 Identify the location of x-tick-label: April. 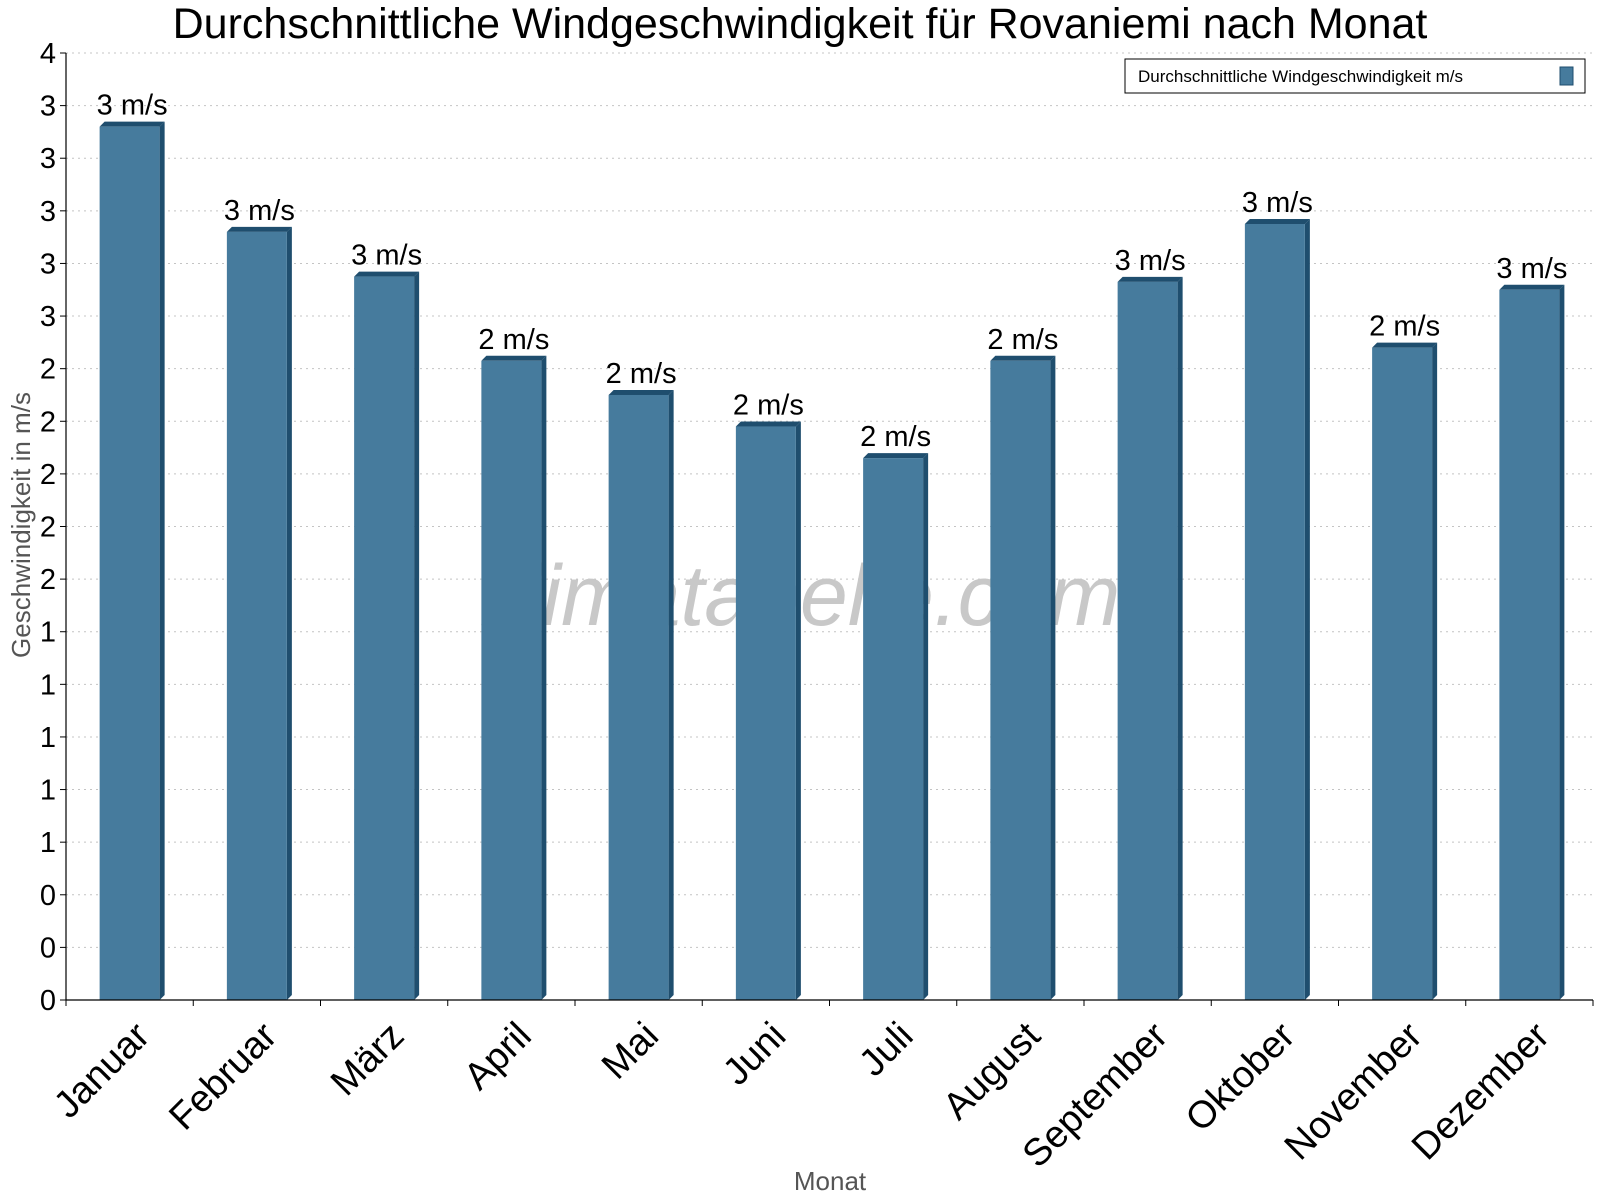
(497, 1056).